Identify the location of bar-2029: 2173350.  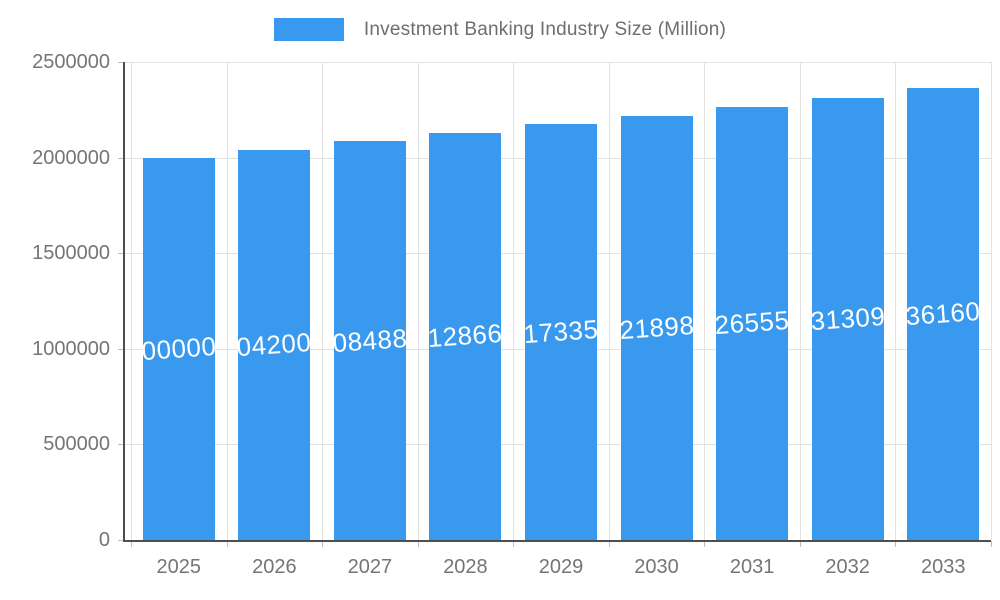
(561, 332).